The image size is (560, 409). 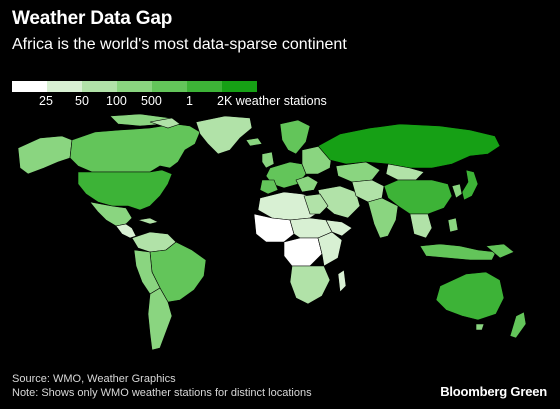 What do you see at coordinates (457, 191) in the screenshot?
I see `korea` at bounding box center [457, 191].